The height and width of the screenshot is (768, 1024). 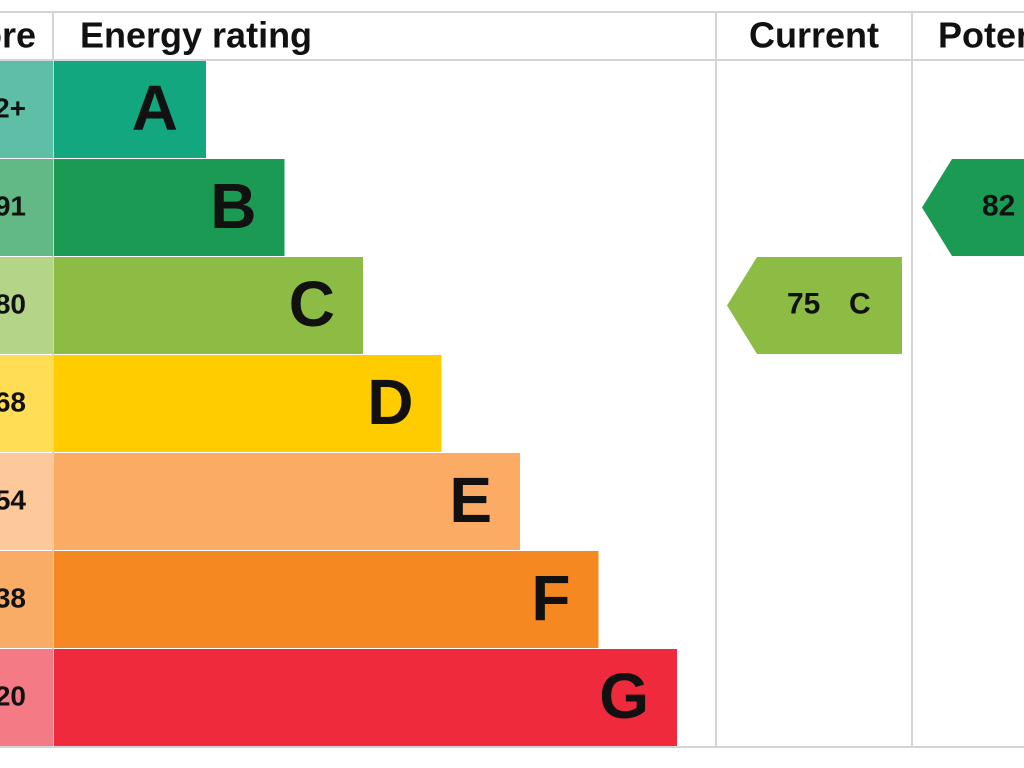 What do you see at coordinates (390, 402) in the screenshot?
I see `rating-letter: D` at bounding box center [390, 402].